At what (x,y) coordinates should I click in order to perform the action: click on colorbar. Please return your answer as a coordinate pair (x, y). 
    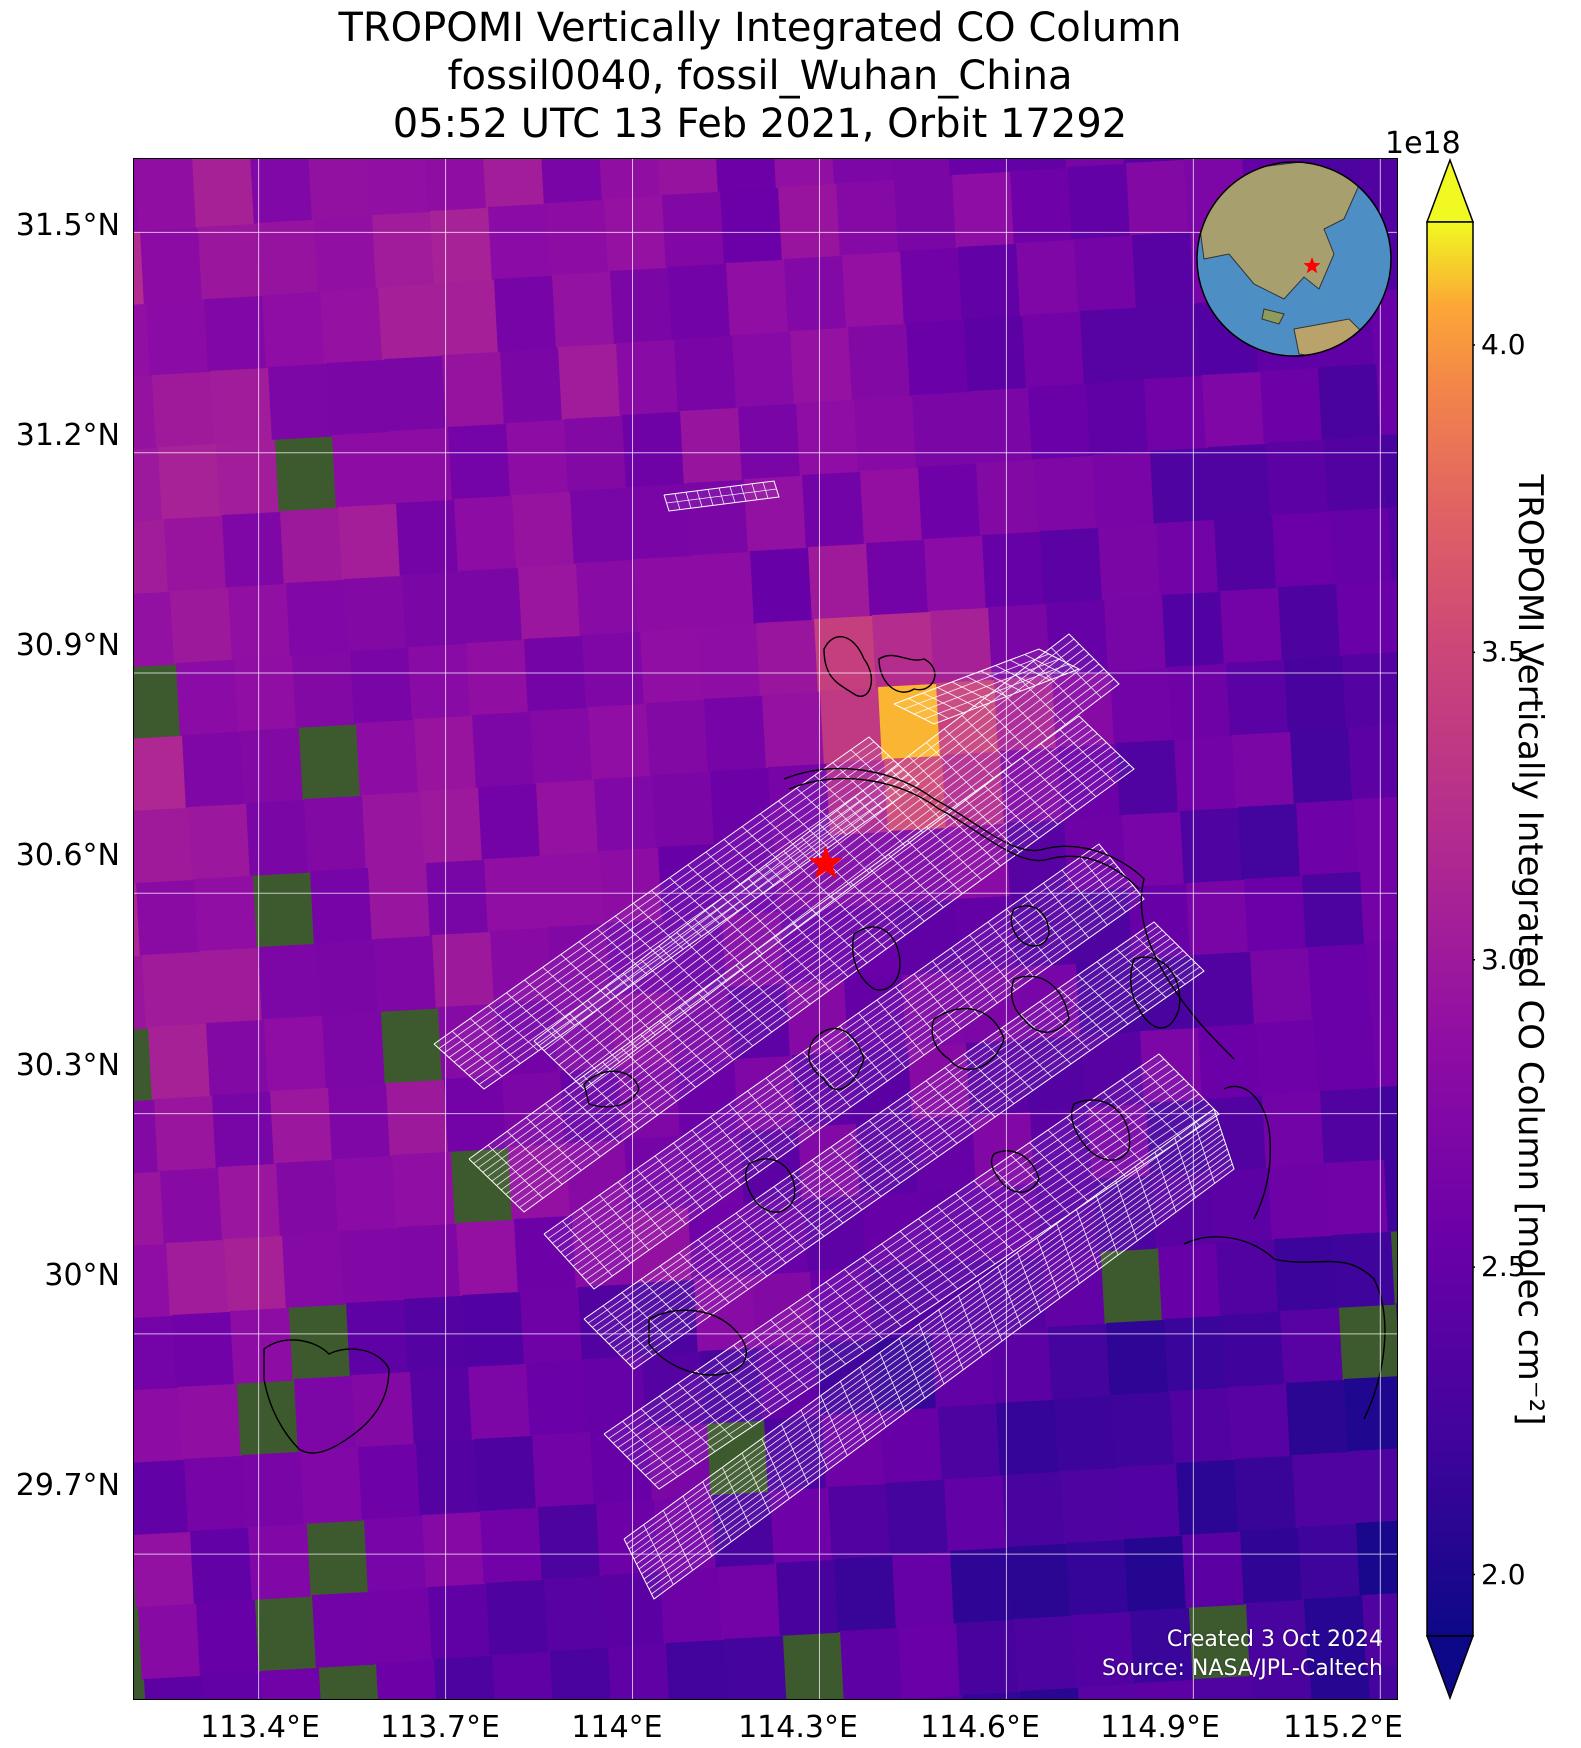
    Looking at the image, I should click on (1450, 929).